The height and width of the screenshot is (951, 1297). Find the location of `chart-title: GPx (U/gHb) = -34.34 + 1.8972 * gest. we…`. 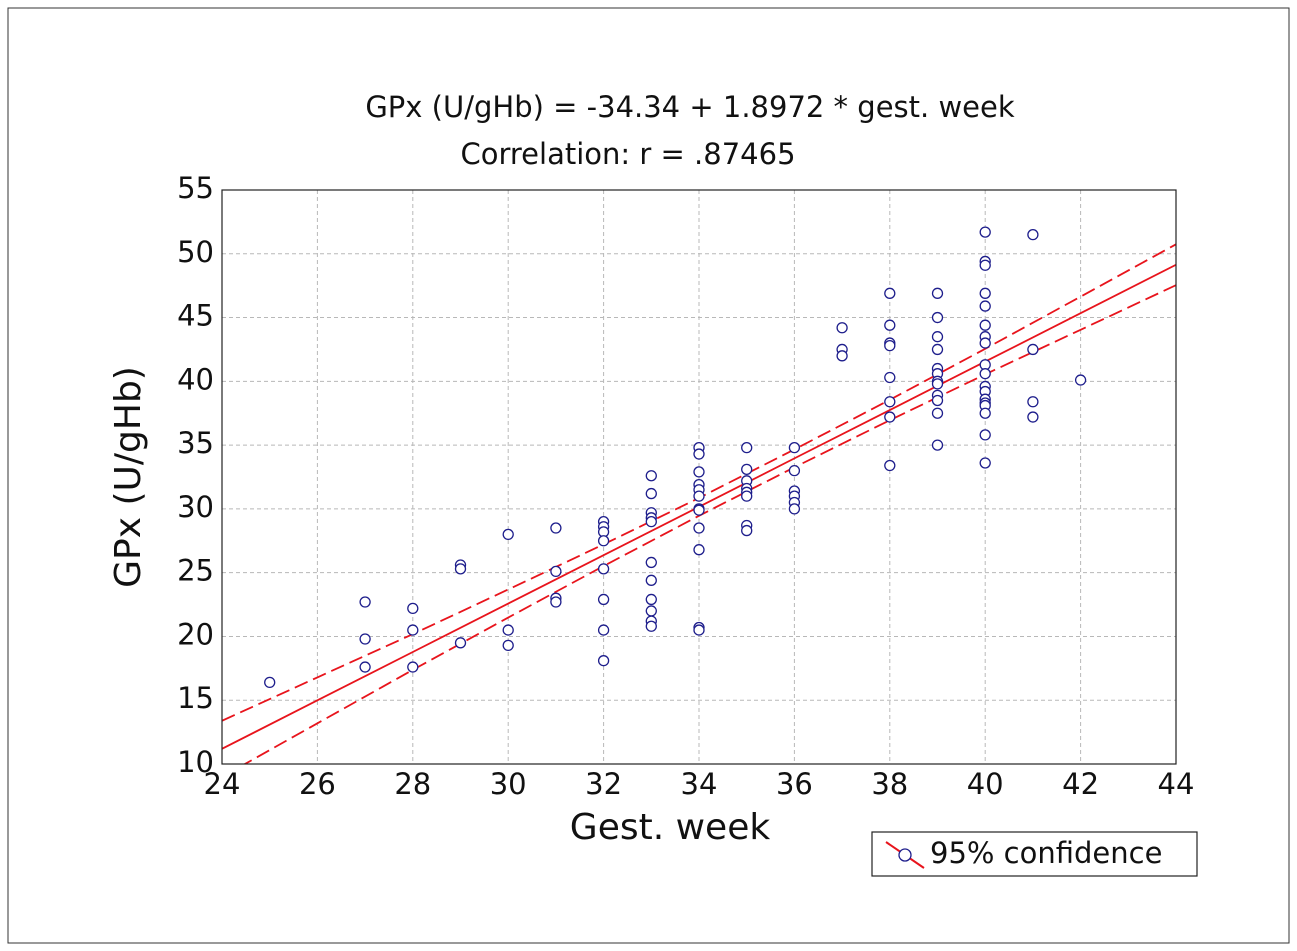

chart-title: GPx (U/gHb) = -34.34 + 1.8972 * gest. we… is located at coordinates (690, 107).